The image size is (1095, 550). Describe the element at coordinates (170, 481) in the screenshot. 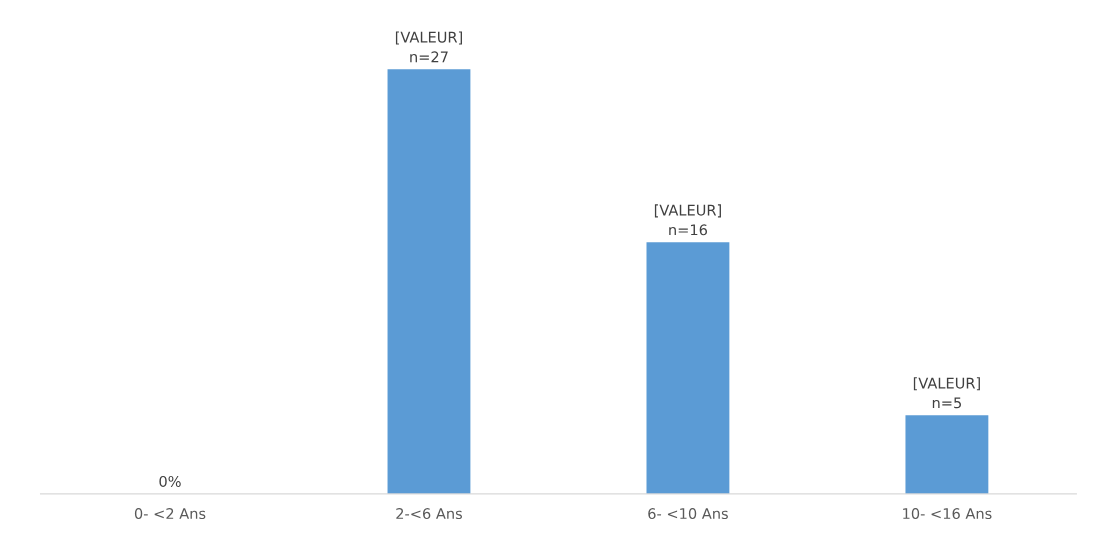

I see `data-label: 0%` at that location.